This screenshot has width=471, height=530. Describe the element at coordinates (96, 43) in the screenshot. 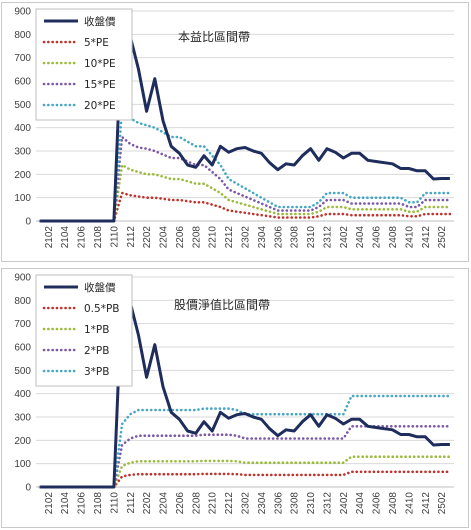

I see `legend-entry: 5*PE` at that location.